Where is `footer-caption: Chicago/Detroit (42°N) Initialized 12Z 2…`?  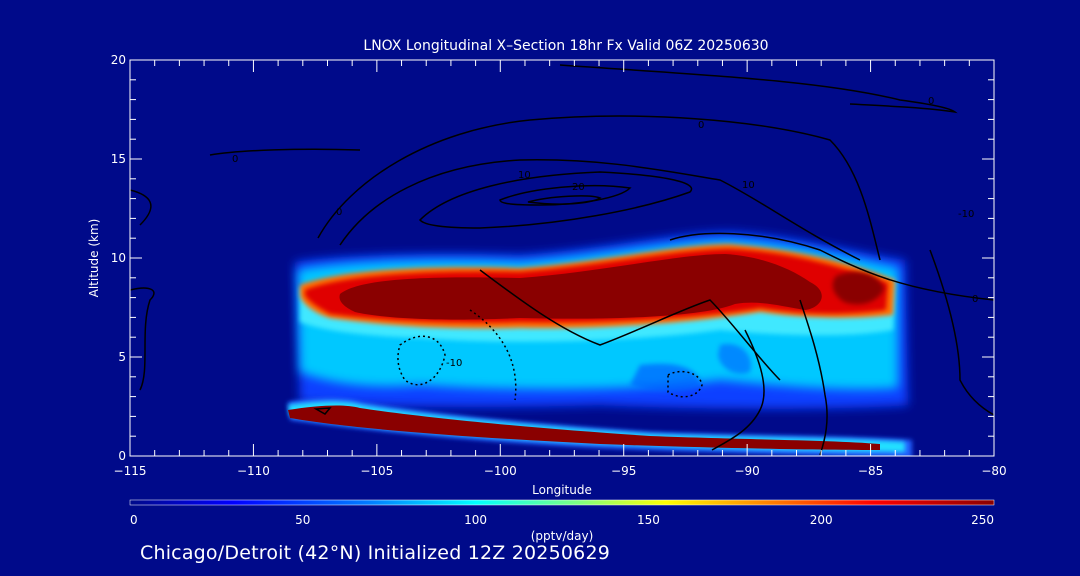 footer-caption: Chicago/Detroit (42°N) Initialized 12Z 2… is located at coordinates (375, 553).